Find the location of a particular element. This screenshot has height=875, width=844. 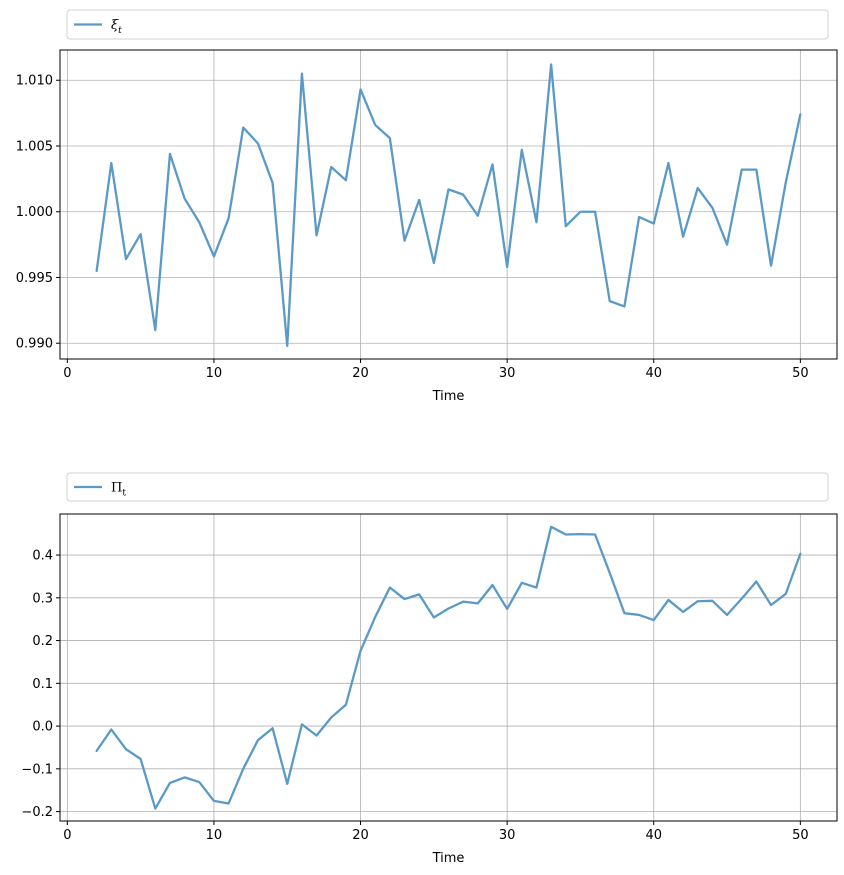

legend-label: Πt is located at coordinates (118, 490).